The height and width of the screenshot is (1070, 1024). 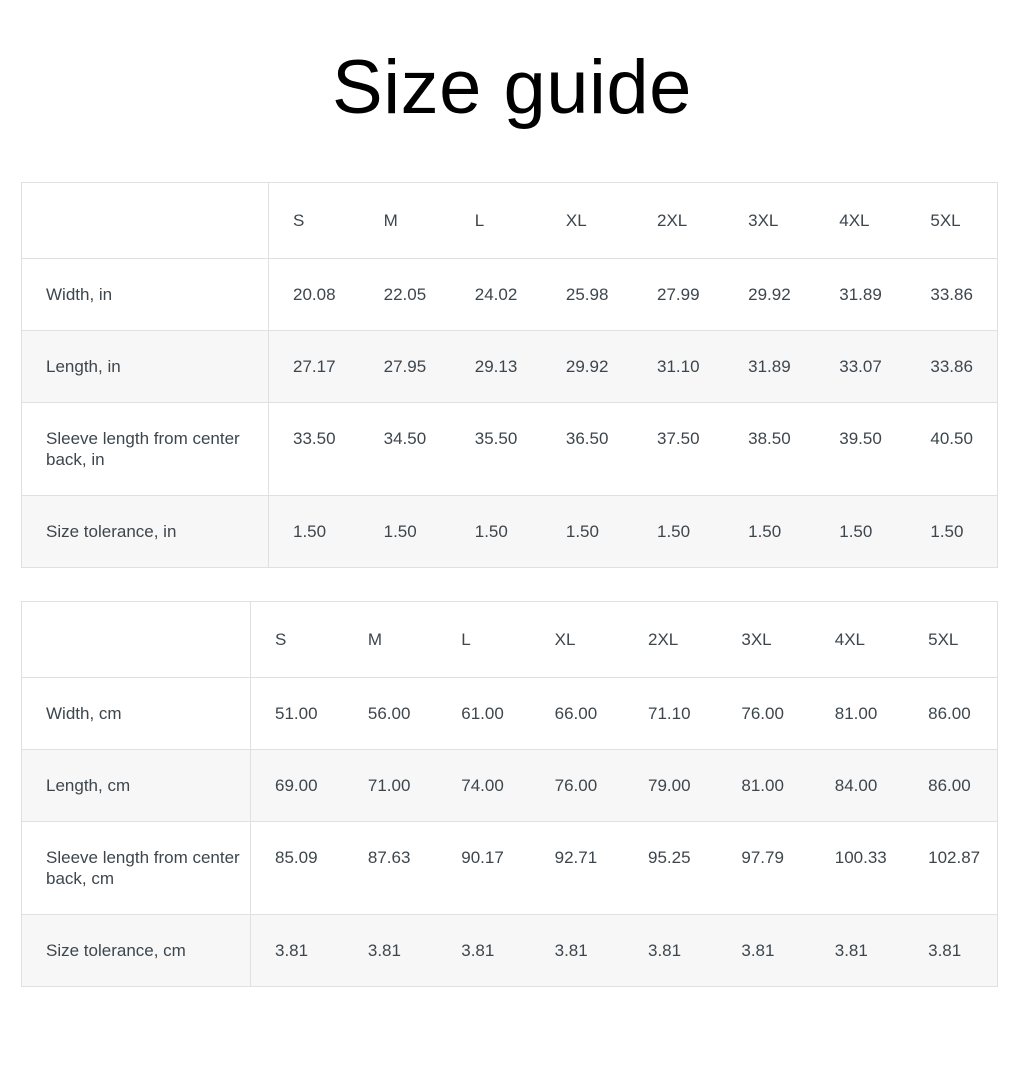 What do you see at coordinates (405, 294) in the screenshot?
I see `size-value-cell: 22.05` at bounding box center [405, 294].